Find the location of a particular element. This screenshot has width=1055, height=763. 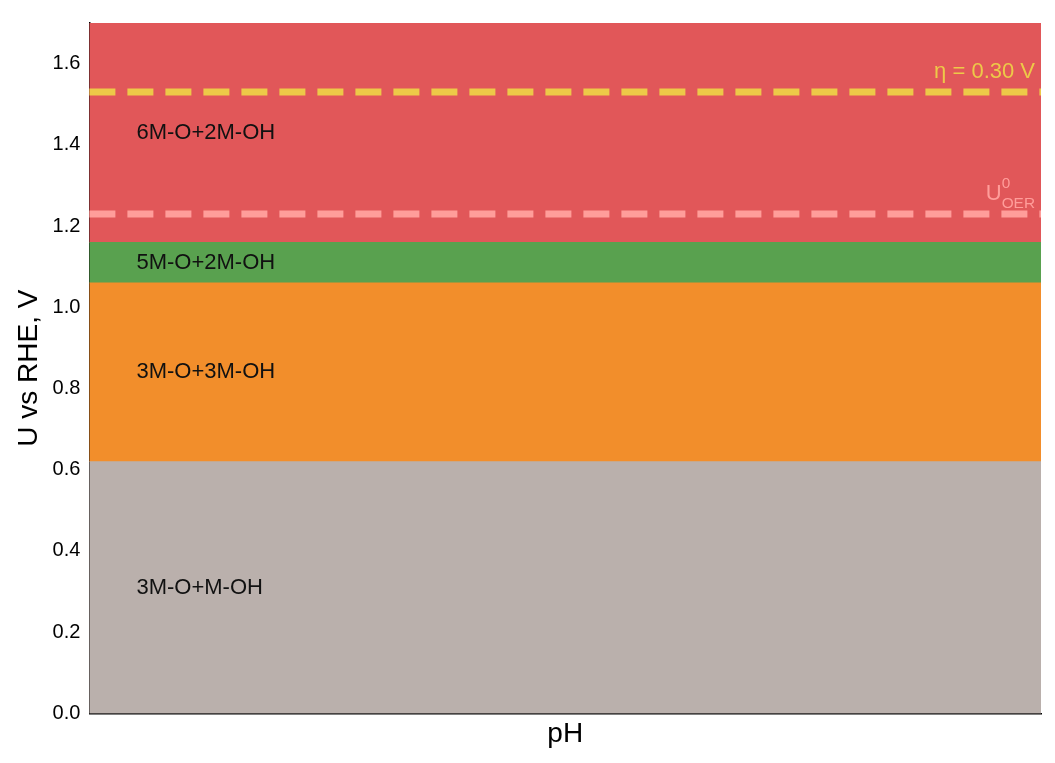

y-tick-label: 0.2 is located at coordinates (66, 630).